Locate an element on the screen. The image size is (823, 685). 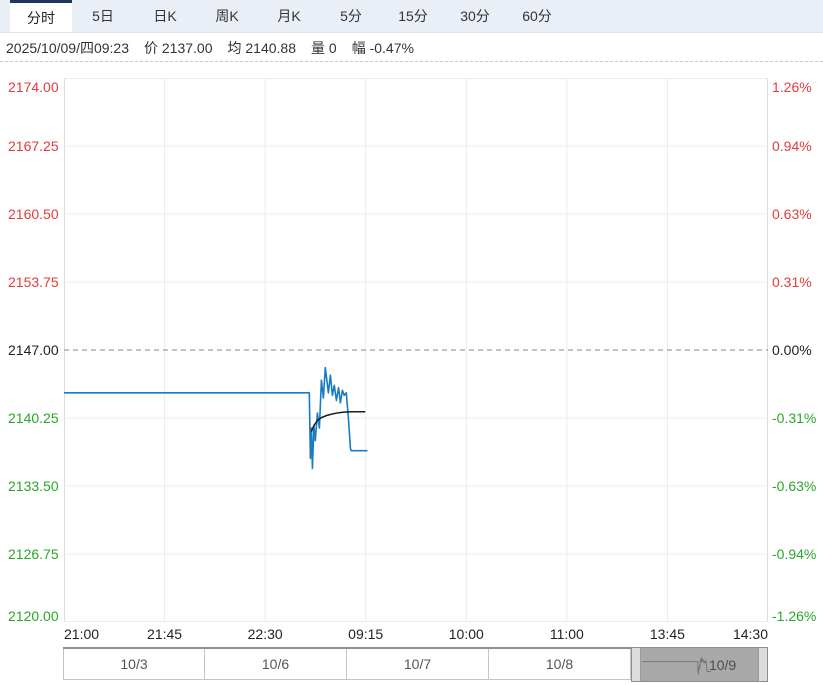
date-navigator: 10/3 10/6 10/7 10/8 10/9 is located at coordinates (415, 664).